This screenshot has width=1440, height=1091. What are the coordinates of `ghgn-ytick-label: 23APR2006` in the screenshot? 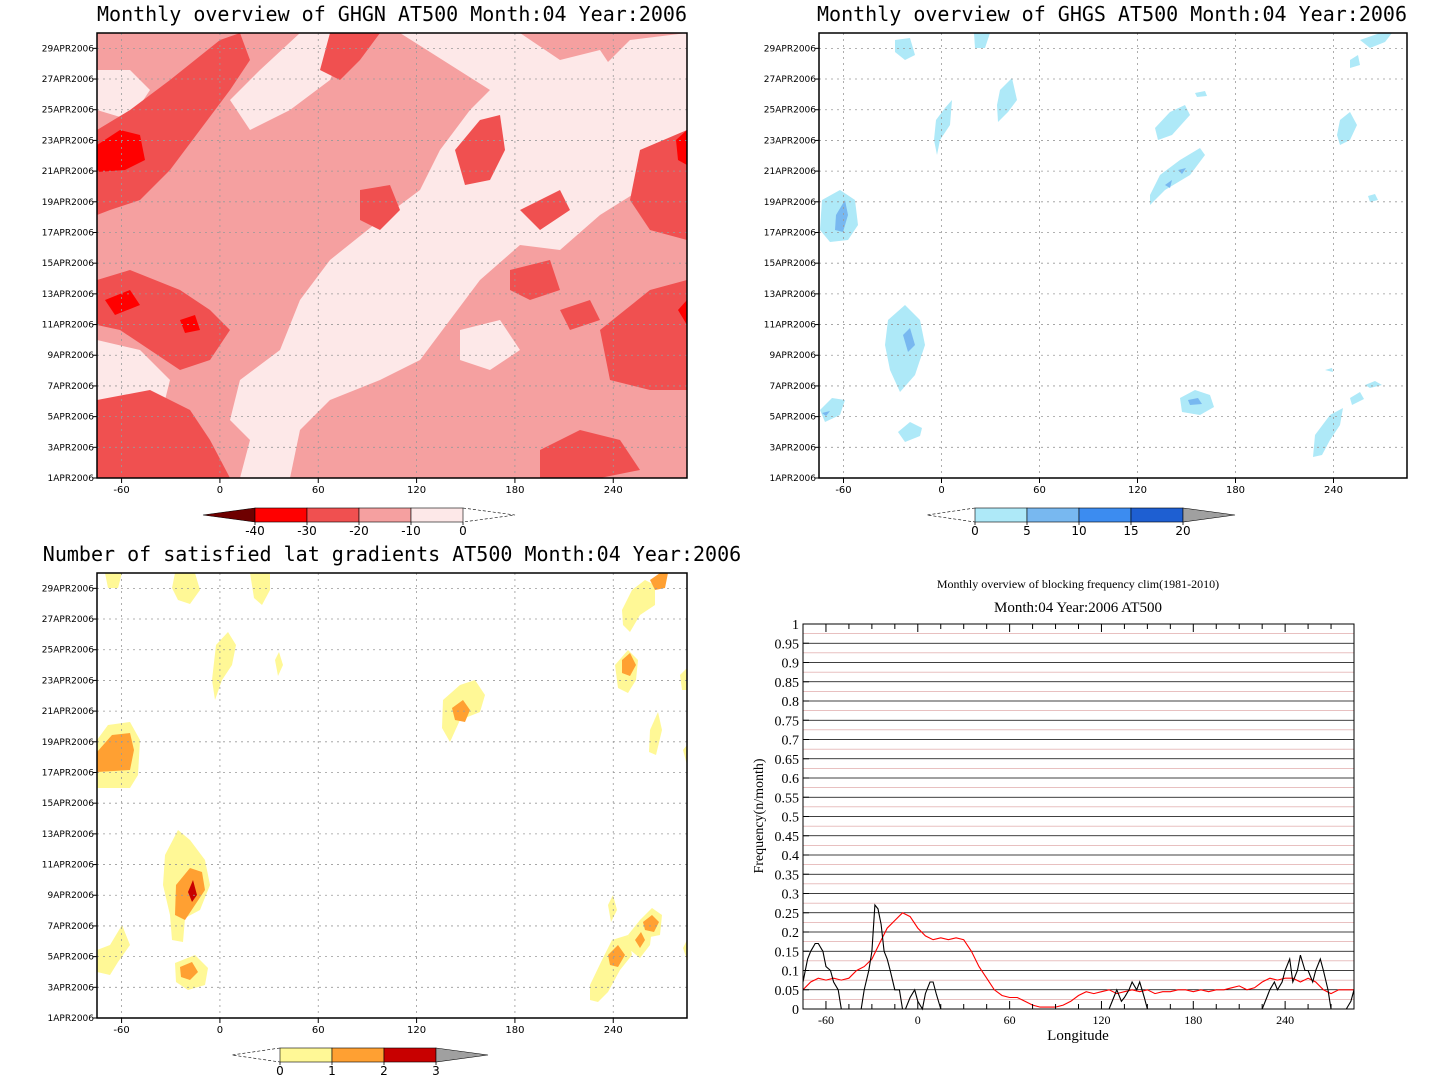 It's located at (68, 141).